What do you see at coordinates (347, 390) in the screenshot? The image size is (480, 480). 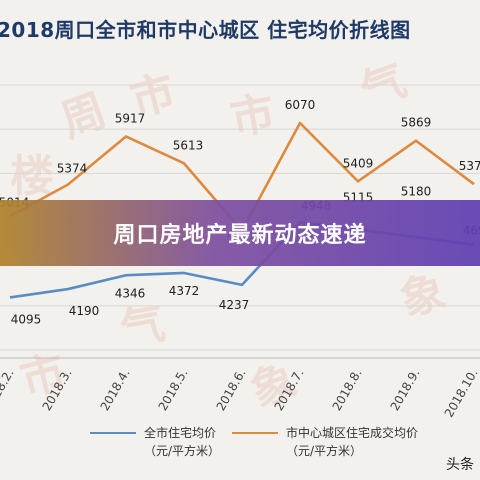 I see `x-tick-label: 2018.8.` at bounding box center [347, 390].